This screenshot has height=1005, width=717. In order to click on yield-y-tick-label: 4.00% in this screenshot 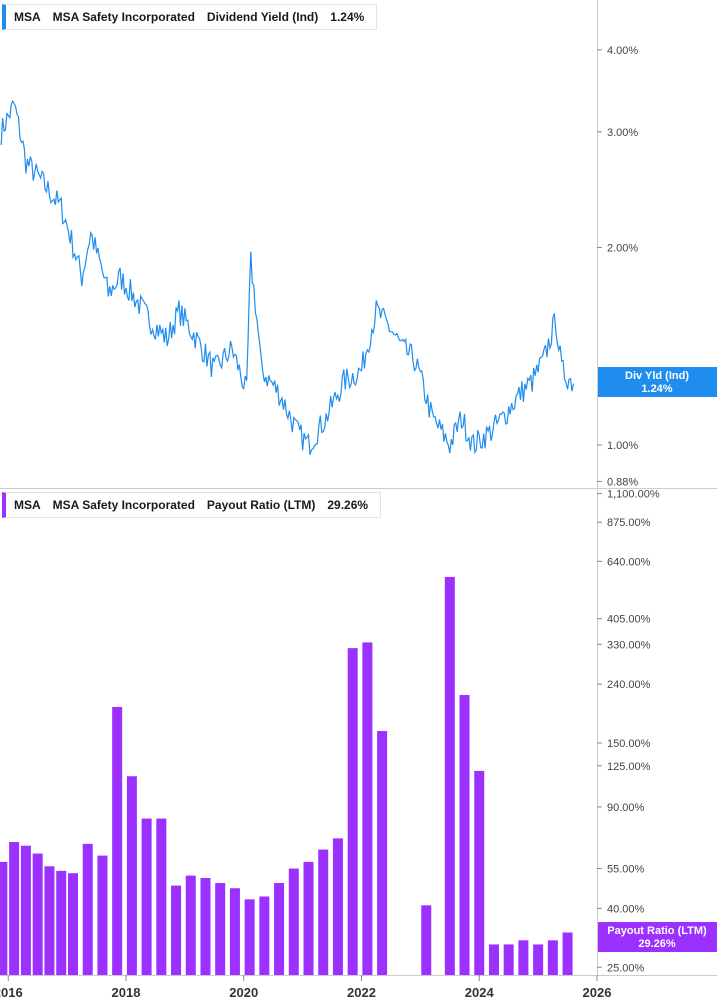, I will do `click(622, 51)`.